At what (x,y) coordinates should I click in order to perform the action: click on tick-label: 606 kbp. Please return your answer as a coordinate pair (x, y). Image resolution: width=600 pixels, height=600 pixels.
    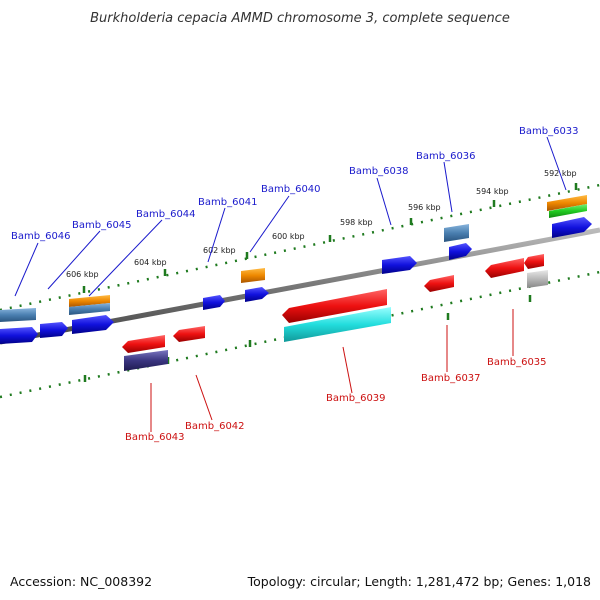
    Looking at the image, I should click on (82, 274).